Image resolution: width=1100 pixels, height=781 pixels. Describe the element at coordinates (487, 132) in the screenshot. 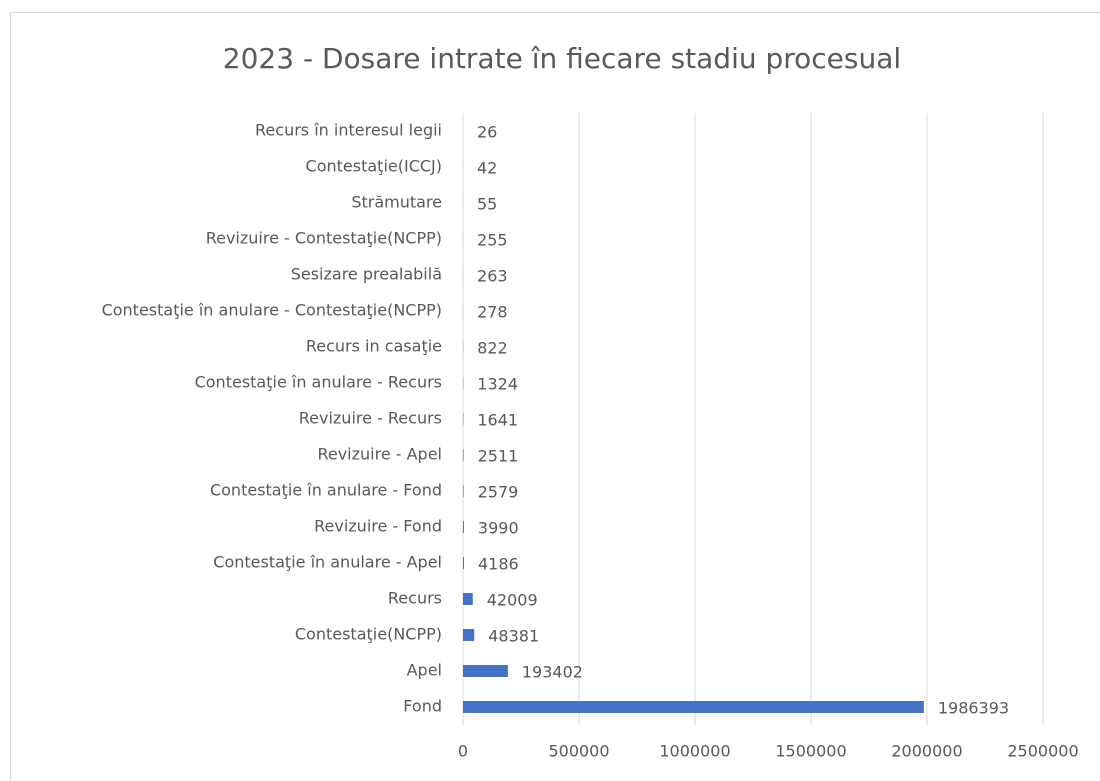

I see `data-label: 26` at that location.